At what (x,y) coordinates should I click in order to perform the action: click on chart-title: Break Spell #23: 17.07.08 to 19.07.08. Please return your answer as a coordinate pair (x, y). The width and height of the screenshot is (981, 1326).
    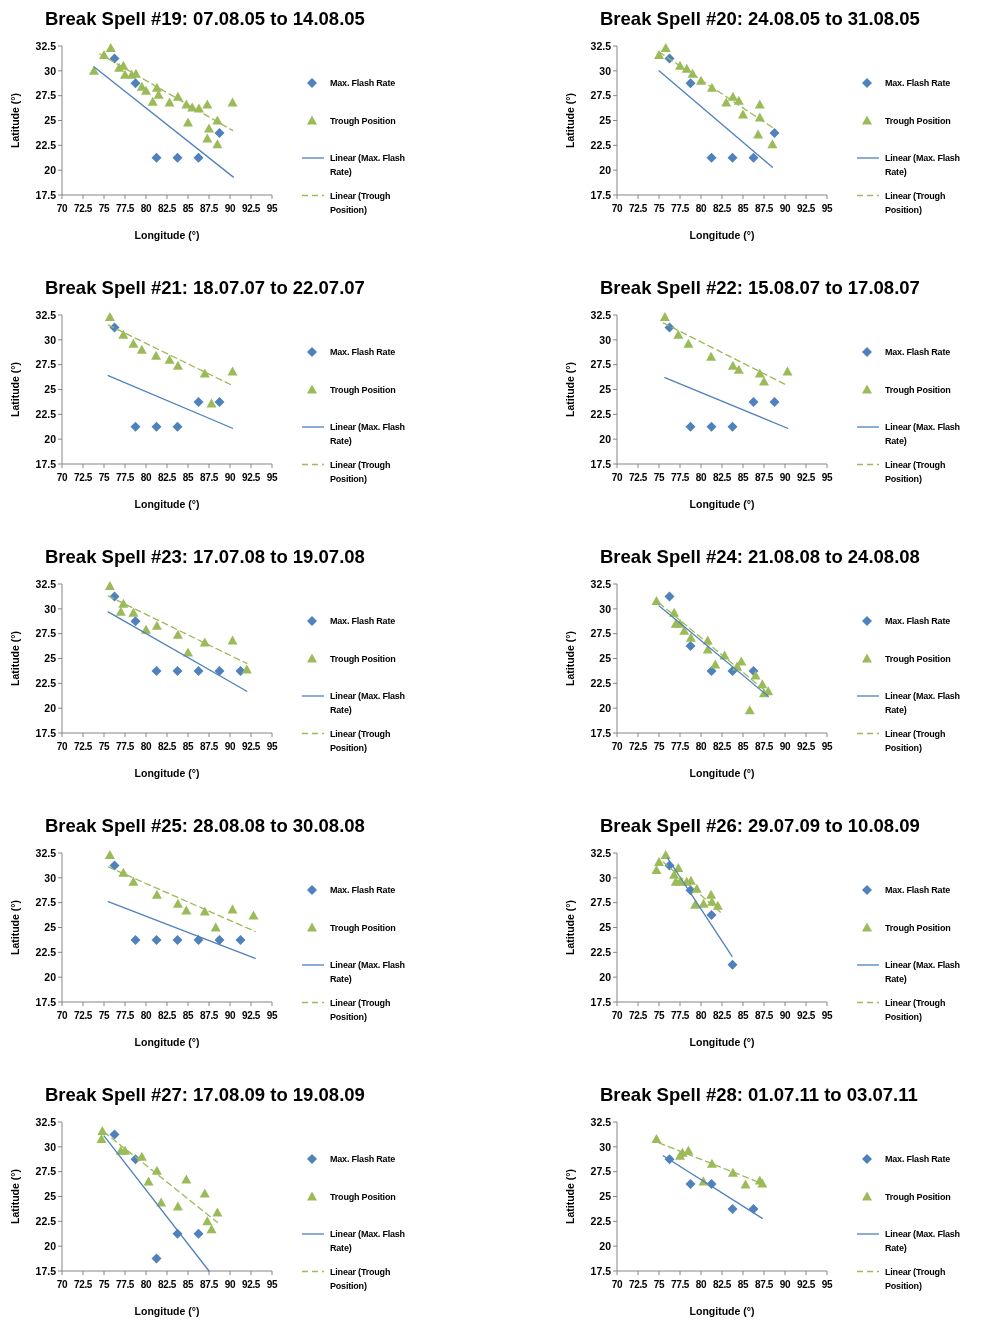
    Looking at the image, I should click on (205, 556).